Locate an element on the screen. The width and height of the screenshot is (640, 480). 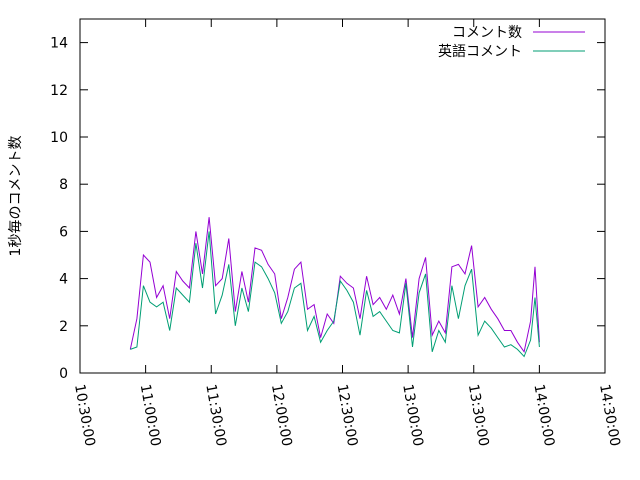
x-tick-label: 11:30:00 is located at coordinates (215, 415).